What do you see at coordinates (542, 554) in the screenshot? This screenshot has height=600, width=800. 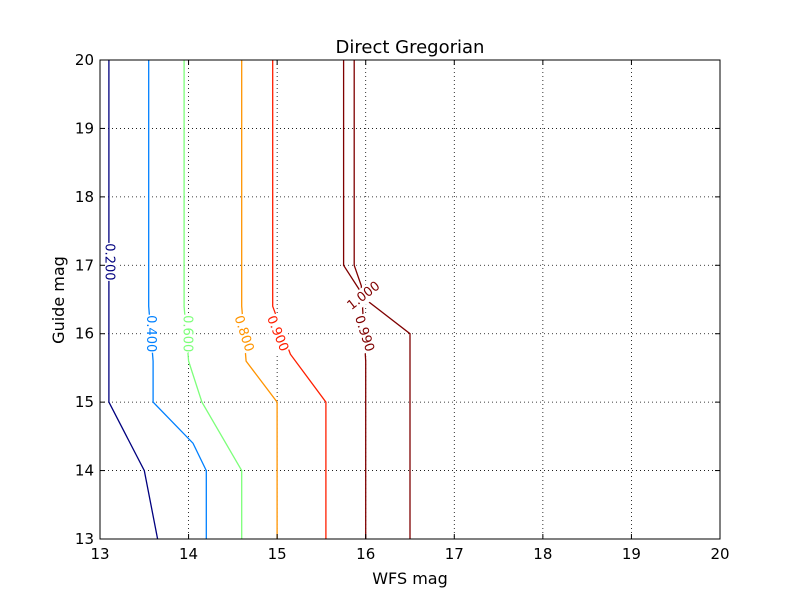 I see `x-tick-label: 18` at bounding box center [542, 554].